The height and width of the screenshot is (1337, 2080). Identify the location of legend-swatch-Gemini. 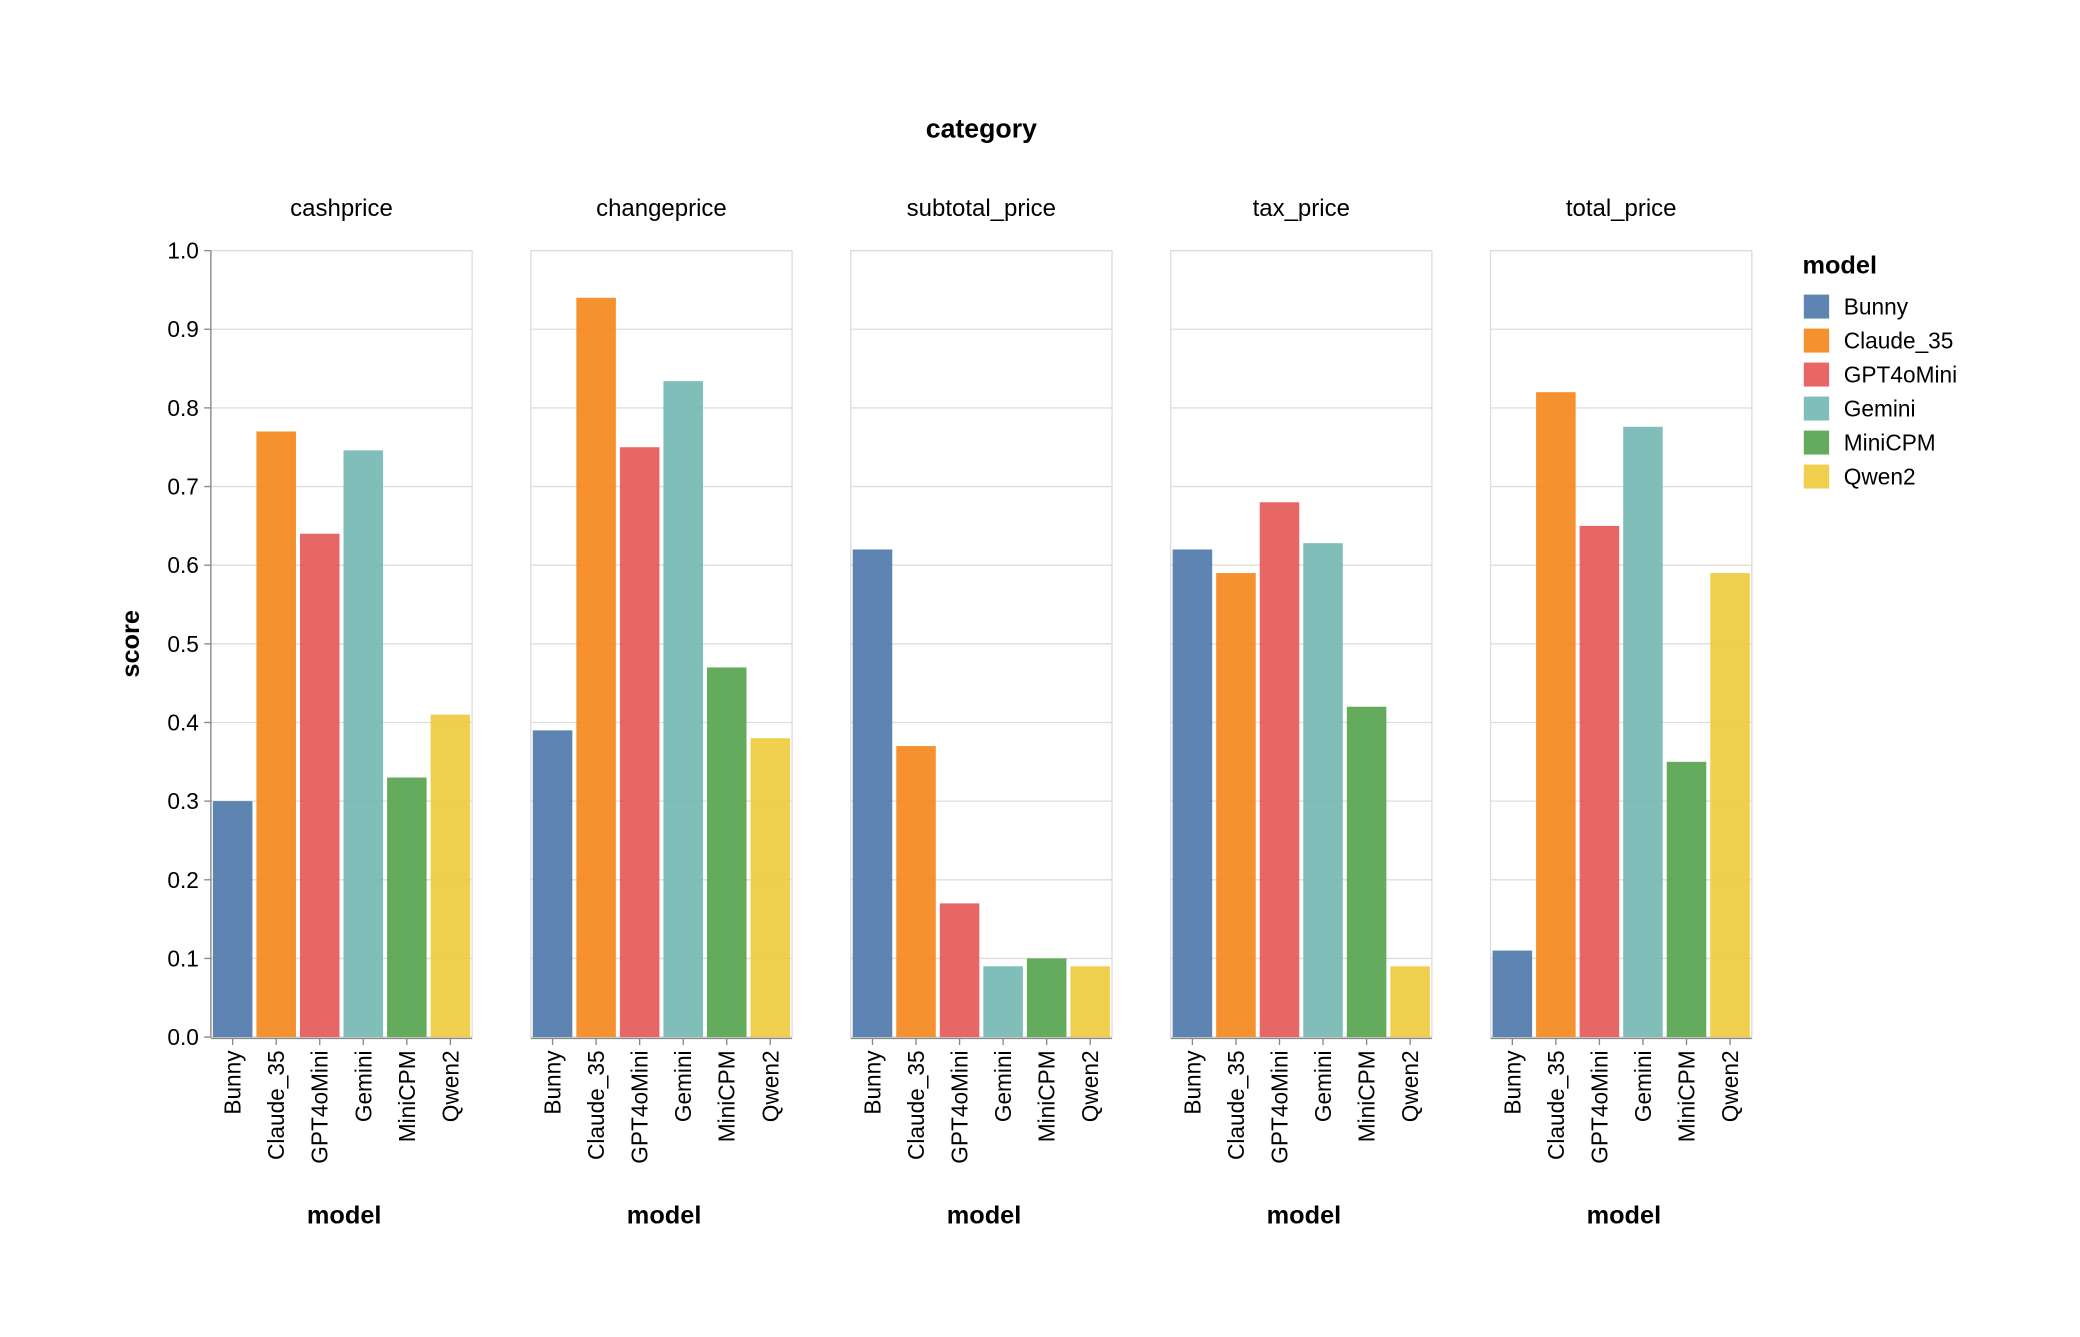
(1816, 408).